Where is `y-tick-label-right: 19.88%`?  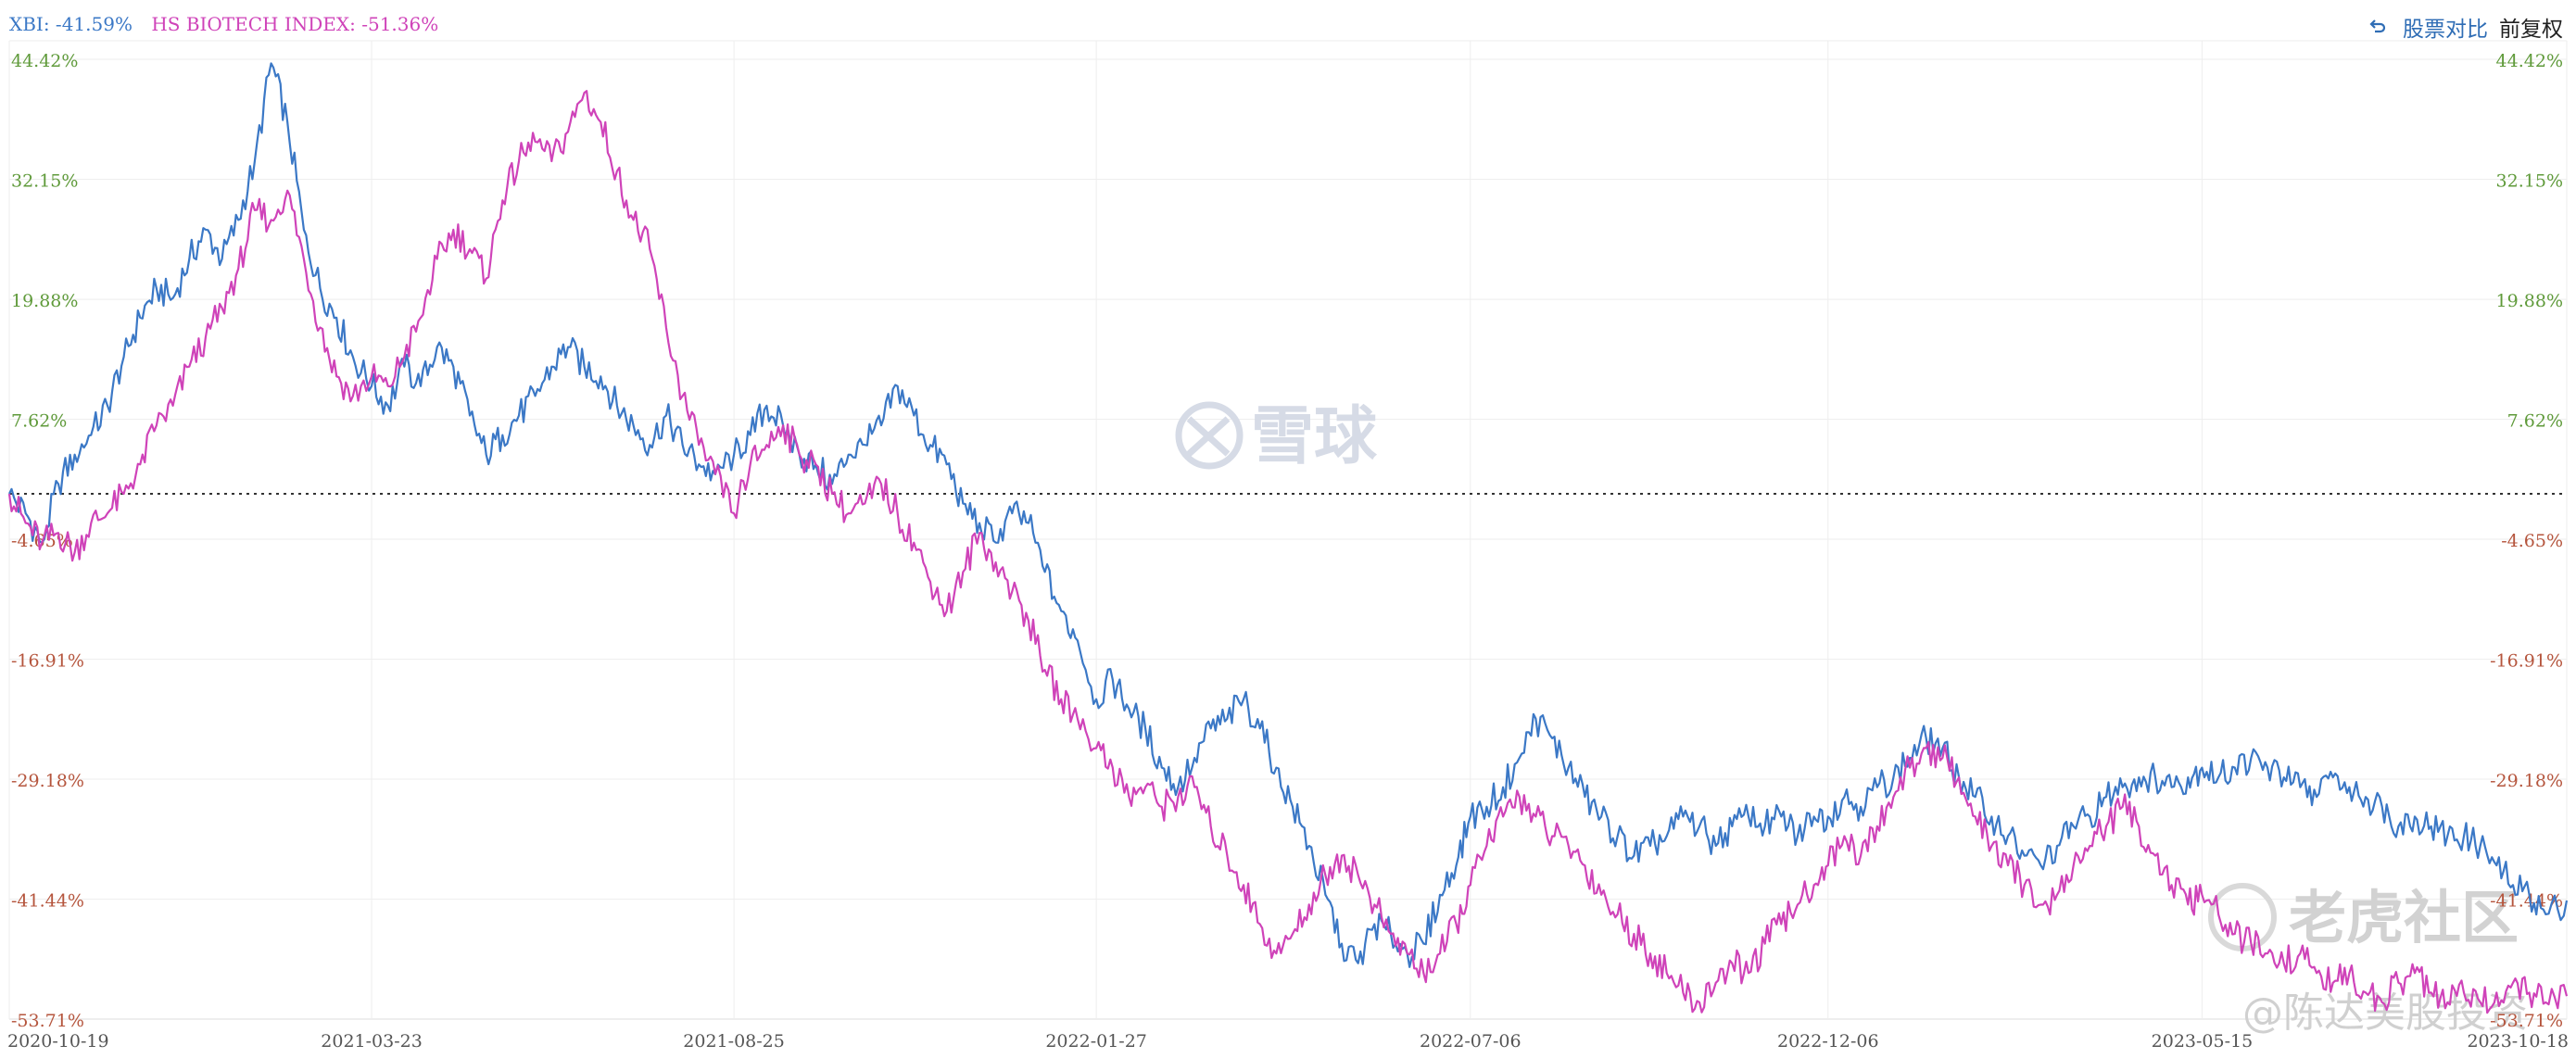
y-tick-label-right: 19.88% is located at coordinates (2530, 301).